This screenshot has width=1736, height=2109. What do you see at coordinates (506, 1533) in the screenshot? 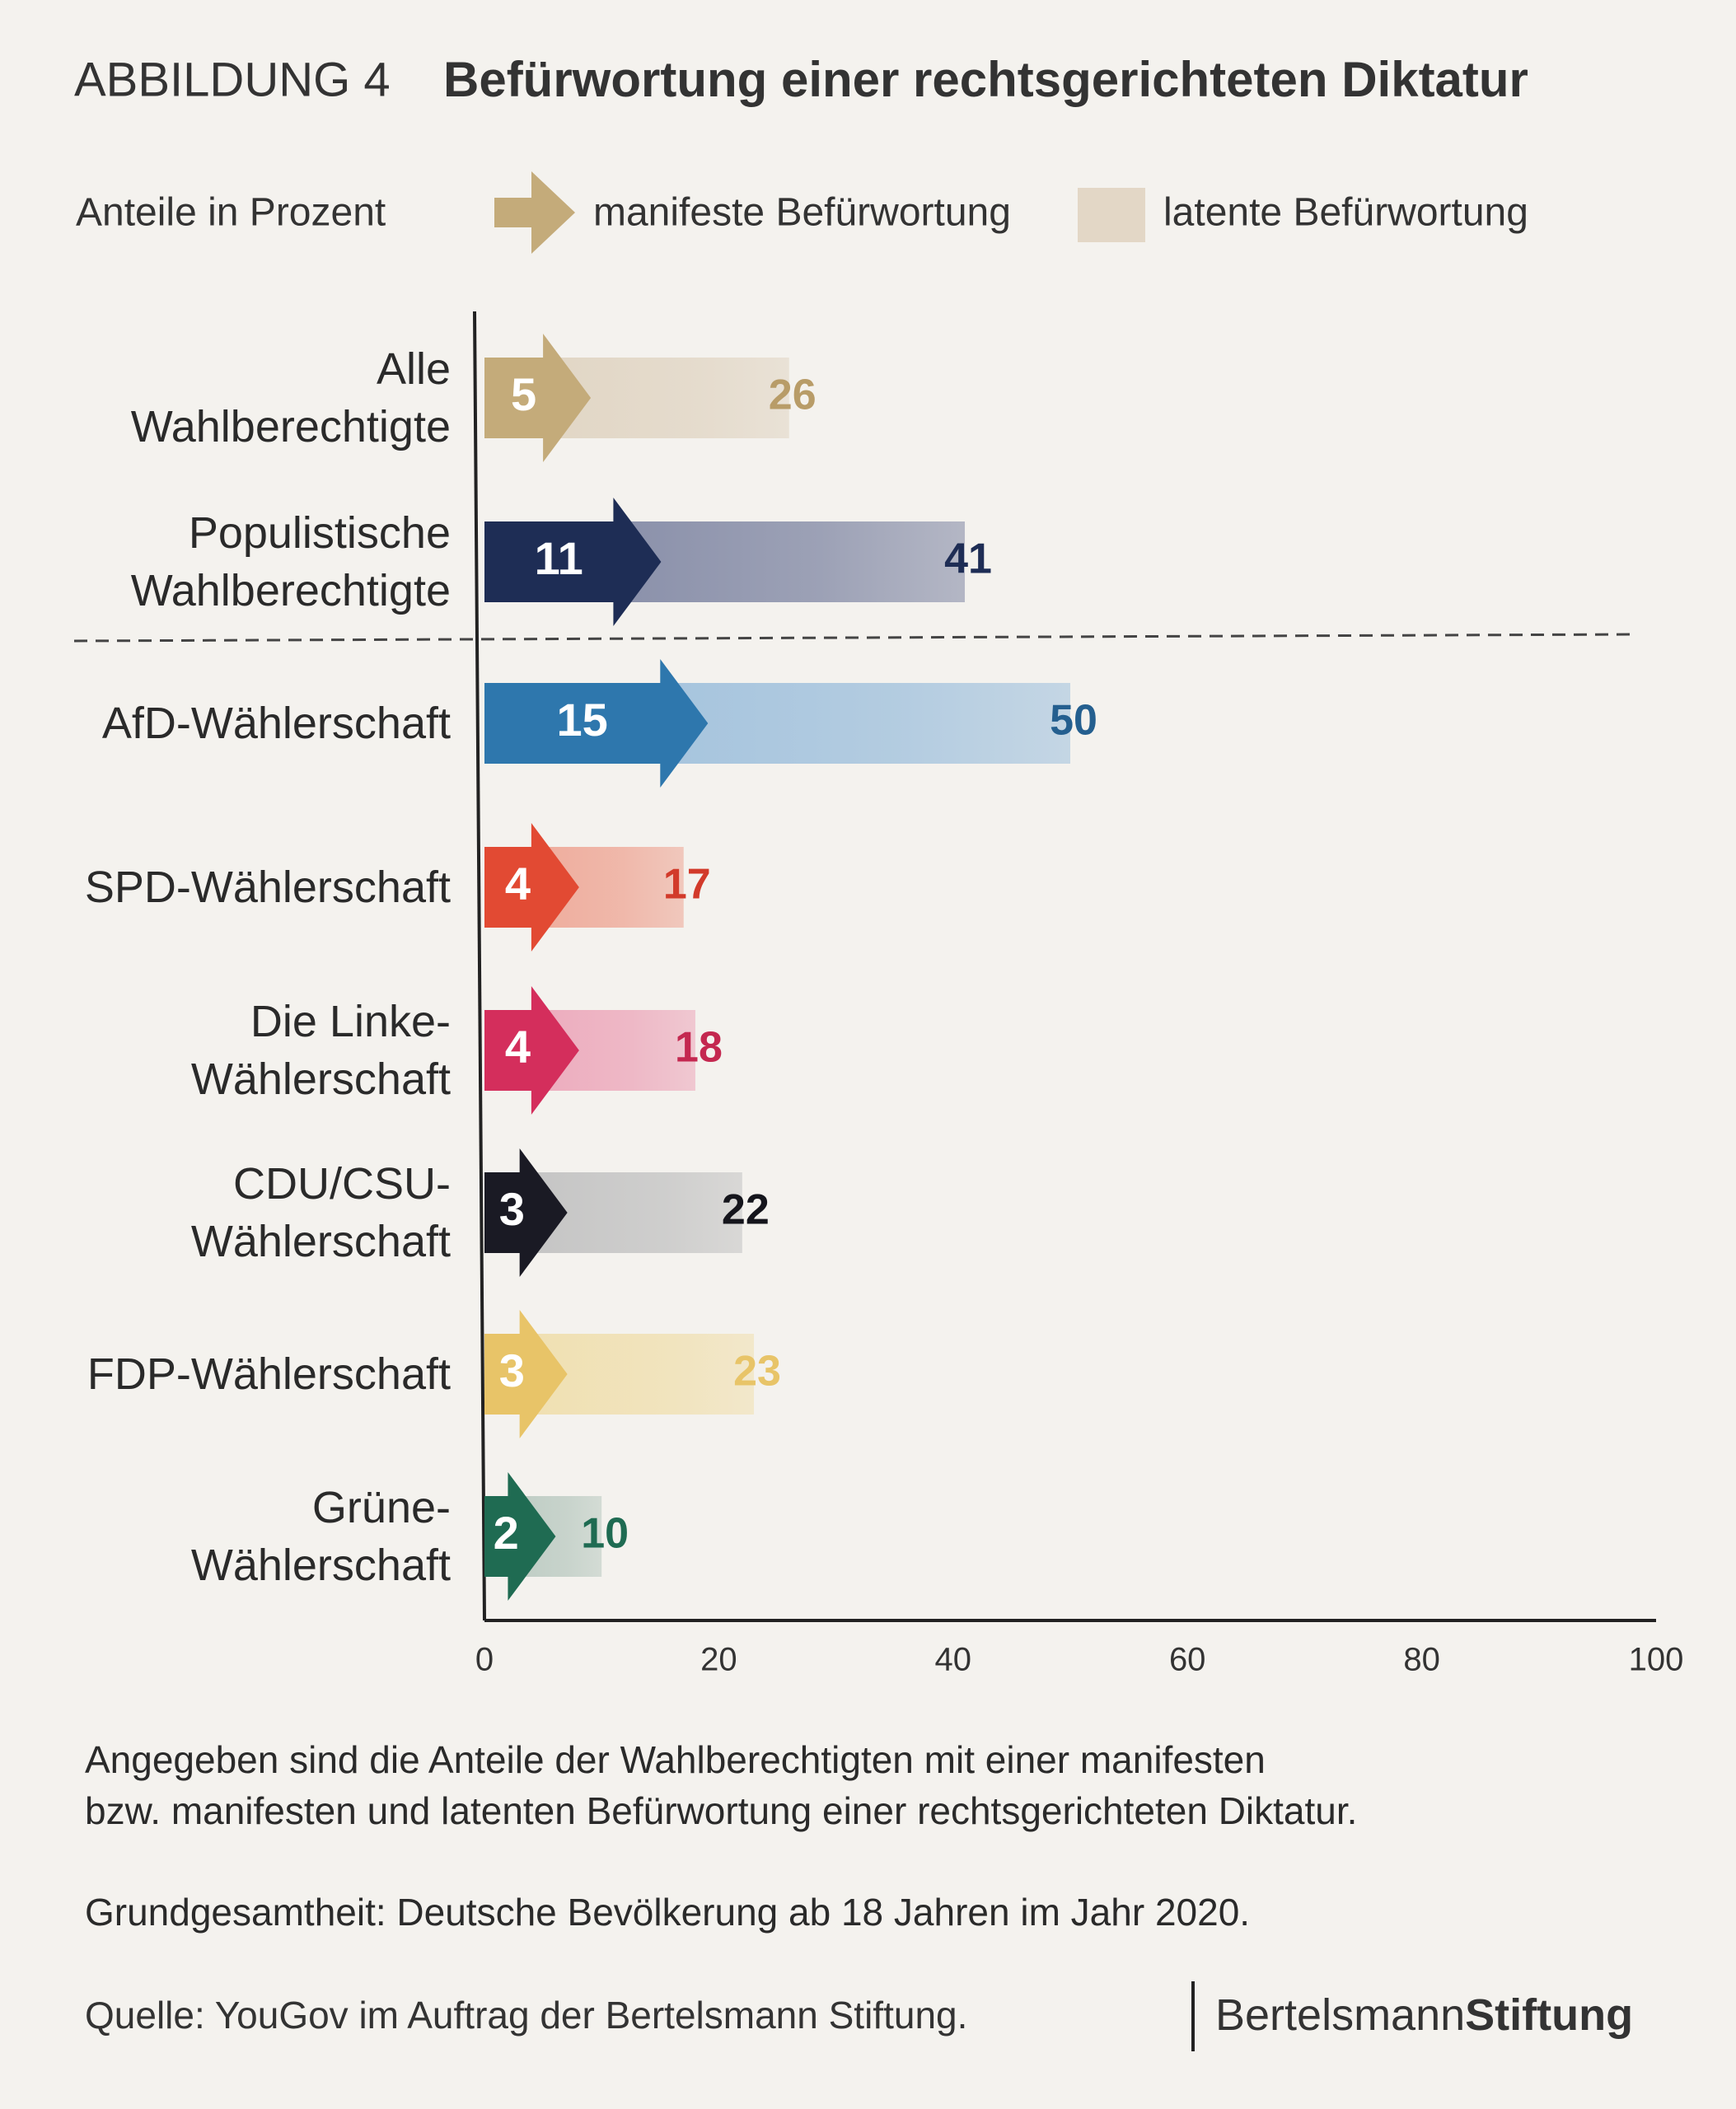
I see `value-label: 2` at bounding box center [506, 1533].